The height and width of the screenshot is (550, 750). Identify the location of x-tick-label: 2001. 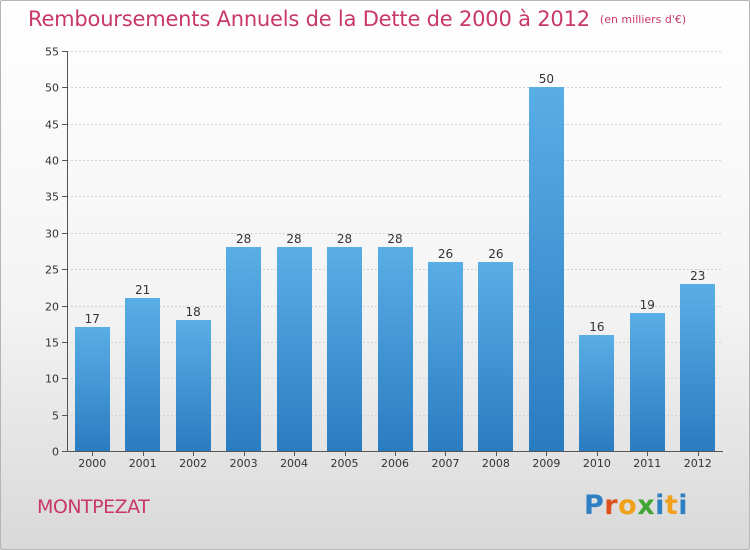
(143, 463).